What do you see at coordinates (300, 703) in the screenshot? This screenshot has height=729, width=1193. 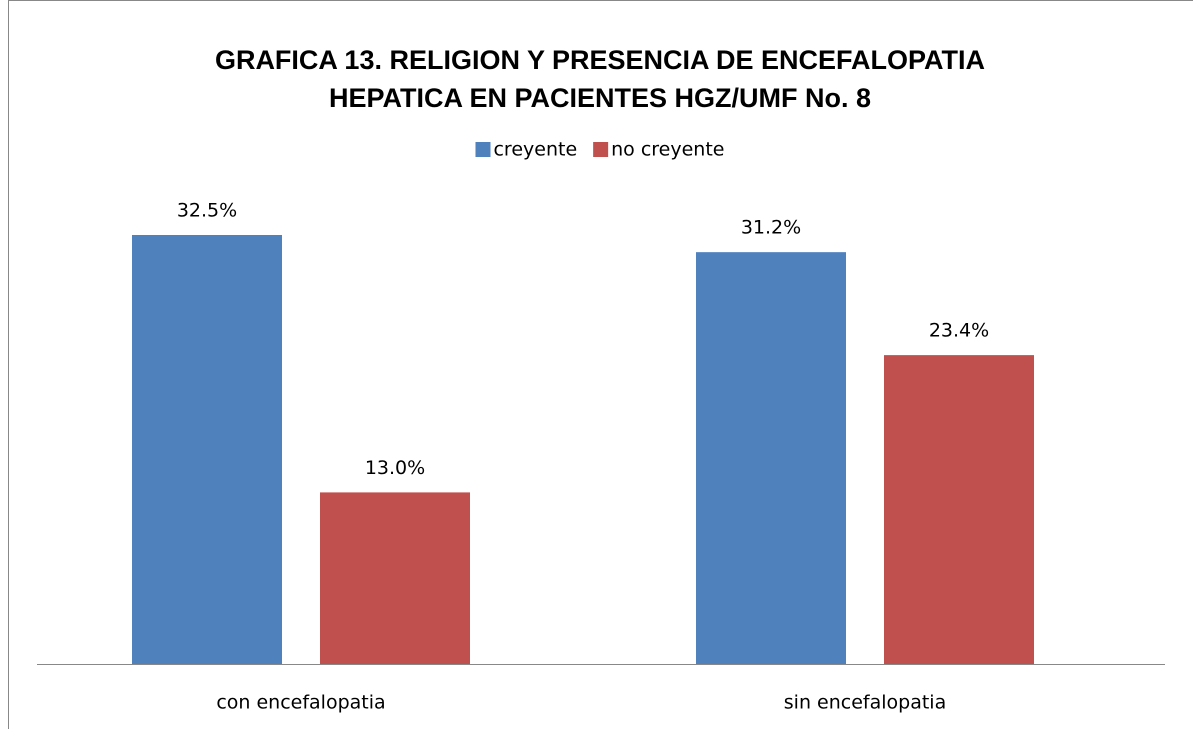 I see `x-tick-label: con encefalopatia` at bounding box center [300, 703].